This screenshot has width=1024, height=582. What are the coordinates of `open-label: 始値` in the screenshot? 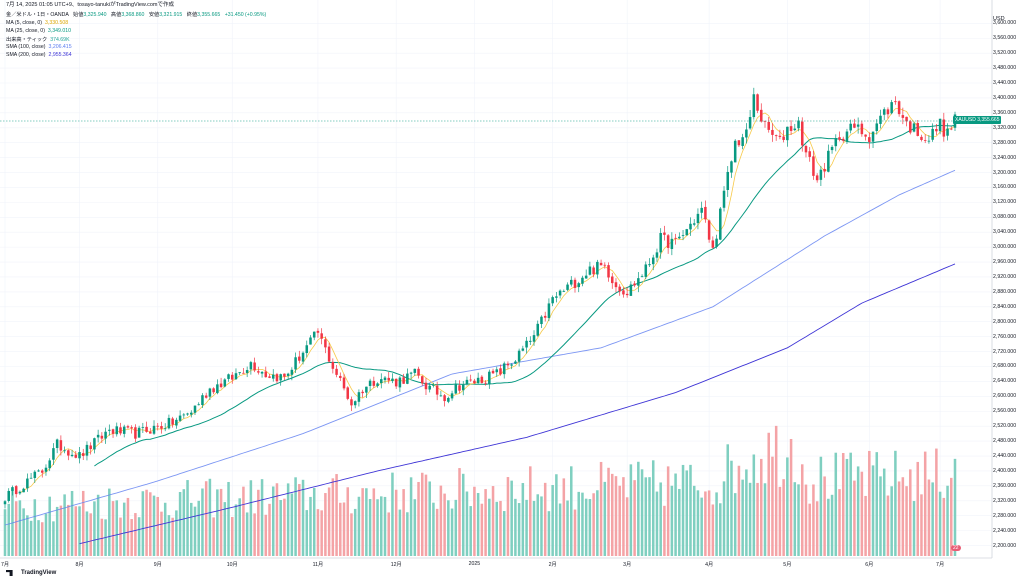 It's located at (78, 15).